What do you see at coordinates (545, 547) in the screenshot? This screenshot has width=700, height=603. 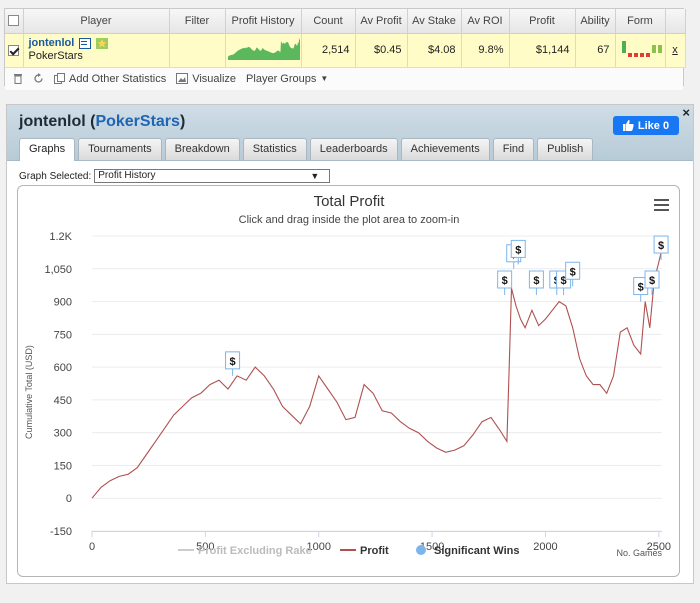 I see `x-tick-label: 2000` at bounding box center [545, 547].